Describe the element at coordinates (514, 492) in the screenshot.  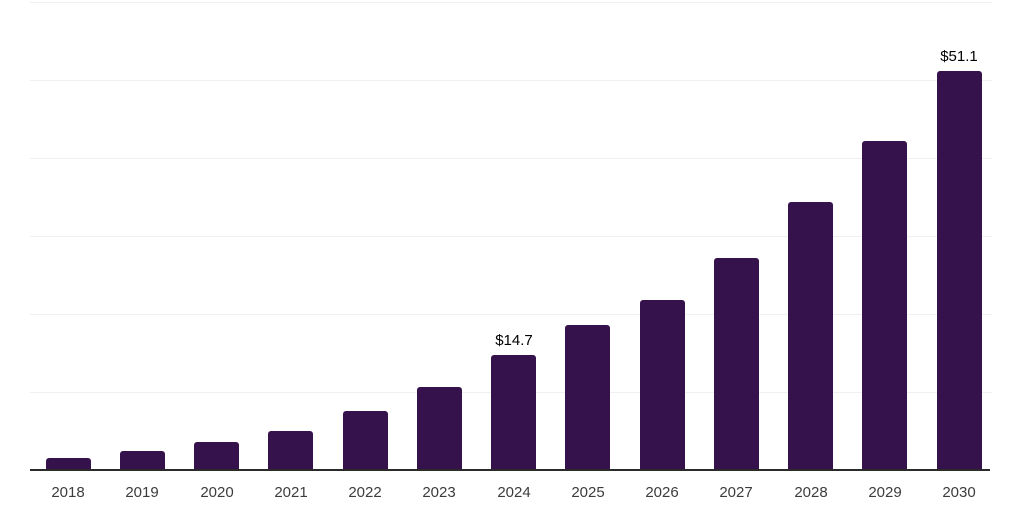
I see `x-tick-label-2024: 2024` at that location.